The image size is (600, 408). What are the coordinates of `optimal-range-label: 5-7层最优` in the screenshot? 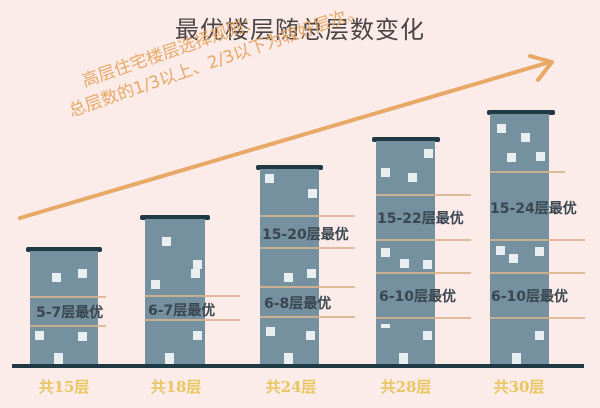 It's located at (70, 313).